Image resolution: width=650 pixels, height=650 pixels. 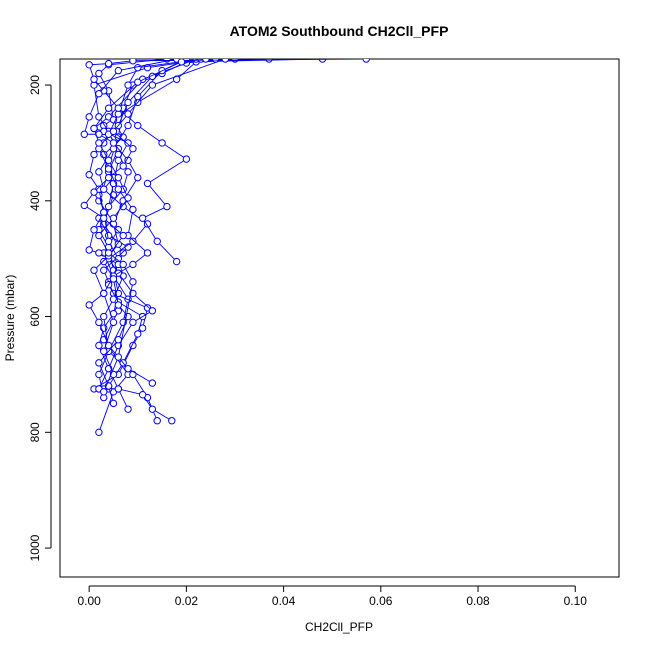 I want to click on y-tick-label: 400, so click(x=35, y=200).